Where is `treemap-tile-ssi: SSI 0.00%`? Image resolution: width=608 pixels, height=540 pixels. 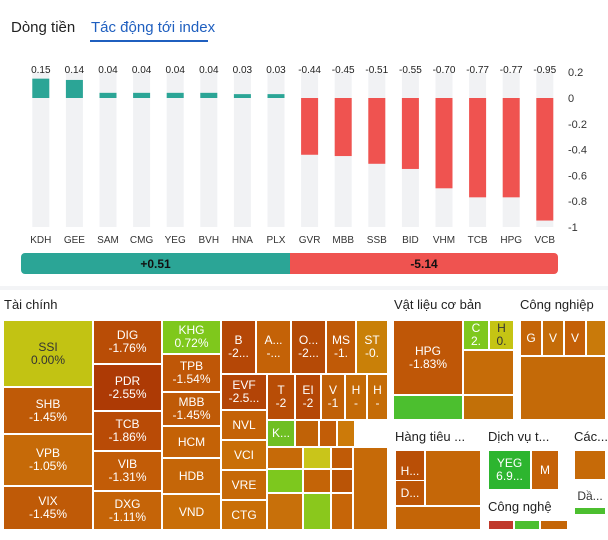
treemap-tile-ssi: SSI 0.00% is located at coordinates (48, 353).